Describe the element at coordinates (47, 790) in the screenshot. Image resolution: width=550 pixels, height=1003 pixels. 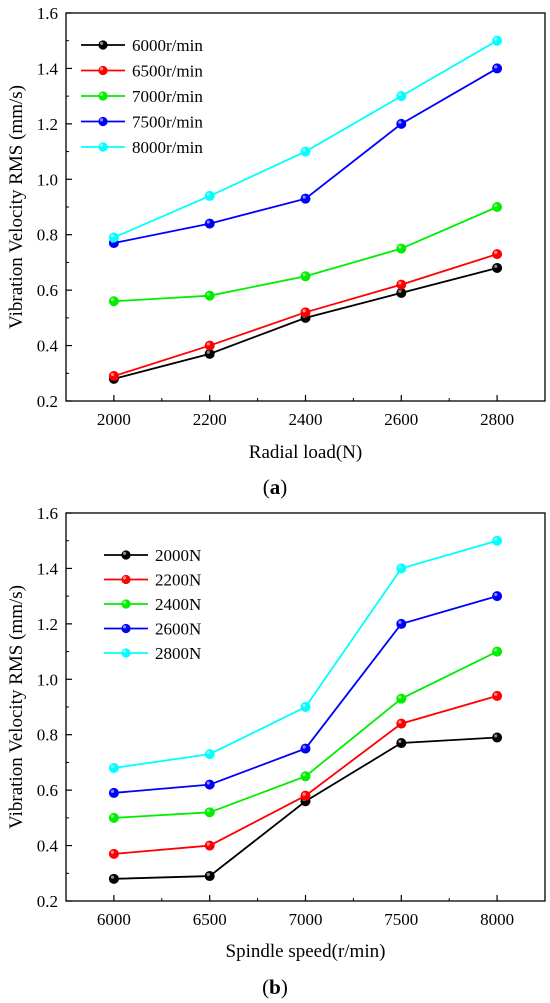
I see `y-tick-label: 0.6` at that location.